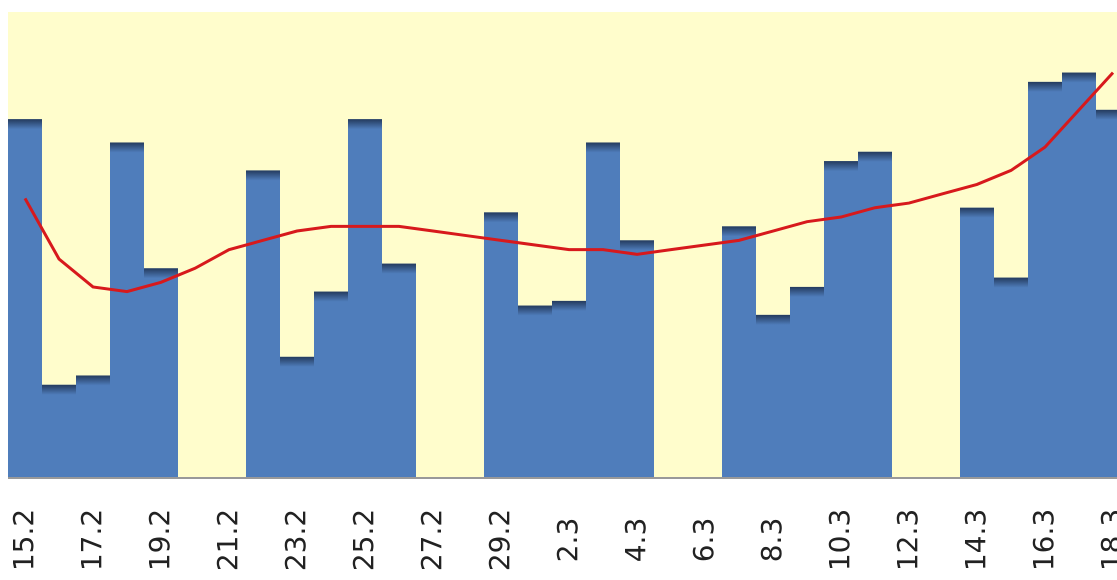 This screenshot has height=580, width=1117. Describe the element at coordinates (1106, 540) in the screenshot. I see `x-tick-label: 18.3` at that location.